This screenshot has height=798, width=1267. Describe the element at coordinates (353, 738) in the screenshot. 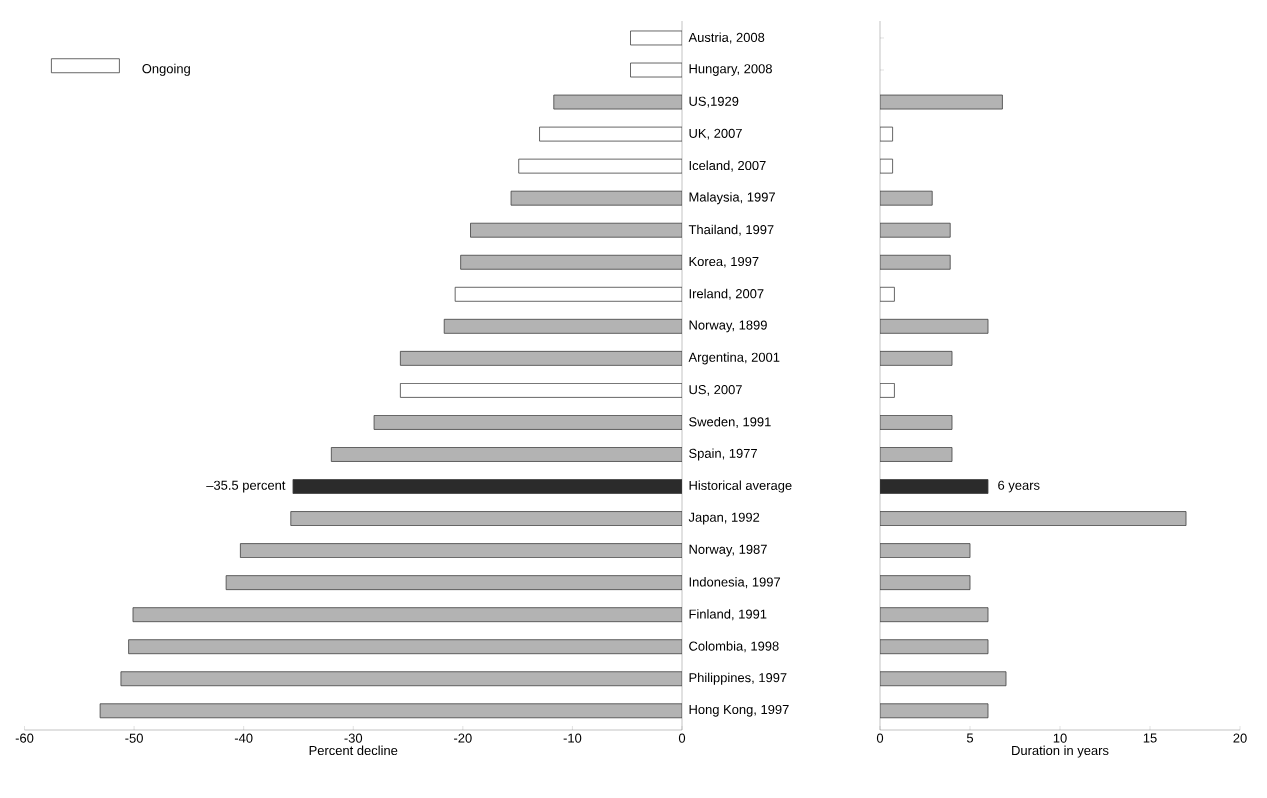

I see `x-tick-label: -30` at that location.